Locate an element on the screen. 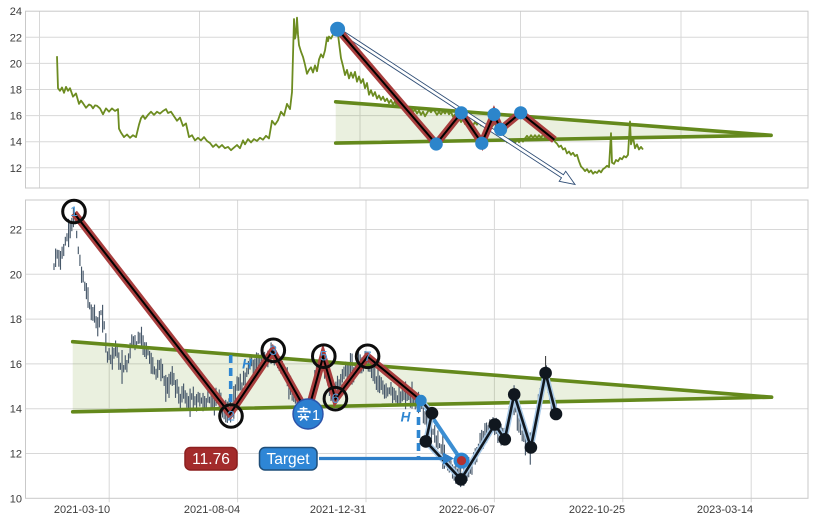 Image resolution: width=813 pixels, height=521 pixels. svg-text: 11.76 is located at coordinates (211, 459).